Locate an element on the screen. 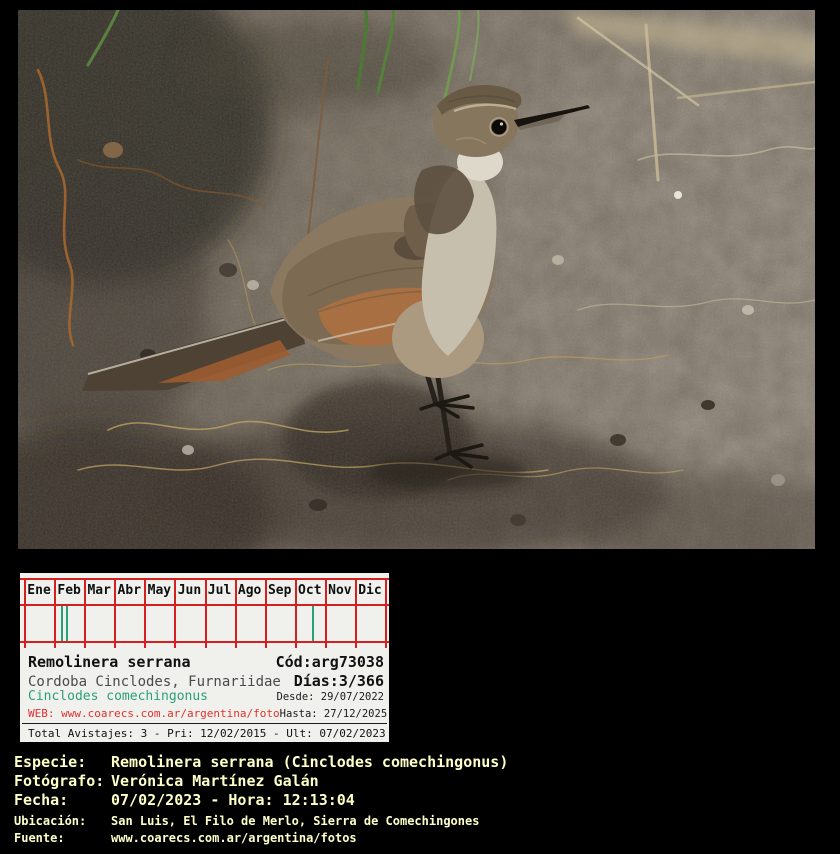 Image resolution: width=840 pixels, height=854 pixels. ubicacion-label: Ubicación: is located at coordinates (50, 821).